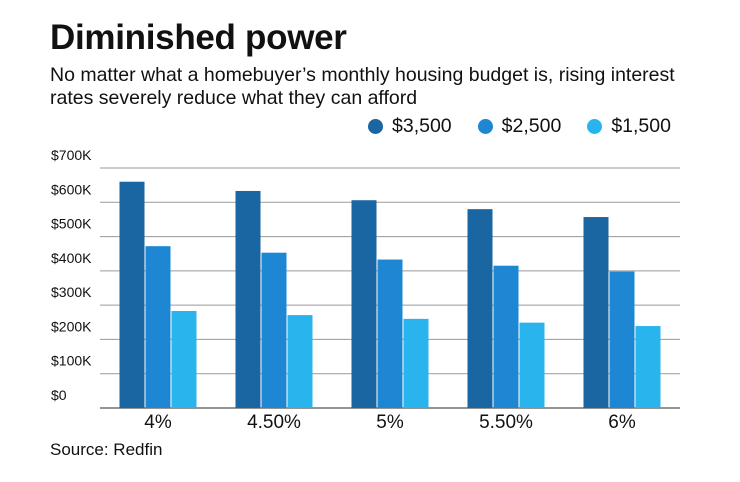  Describe the element at coordinates (71, 224) in the screenshot. I see `y-tick-label: $500K` at that location.